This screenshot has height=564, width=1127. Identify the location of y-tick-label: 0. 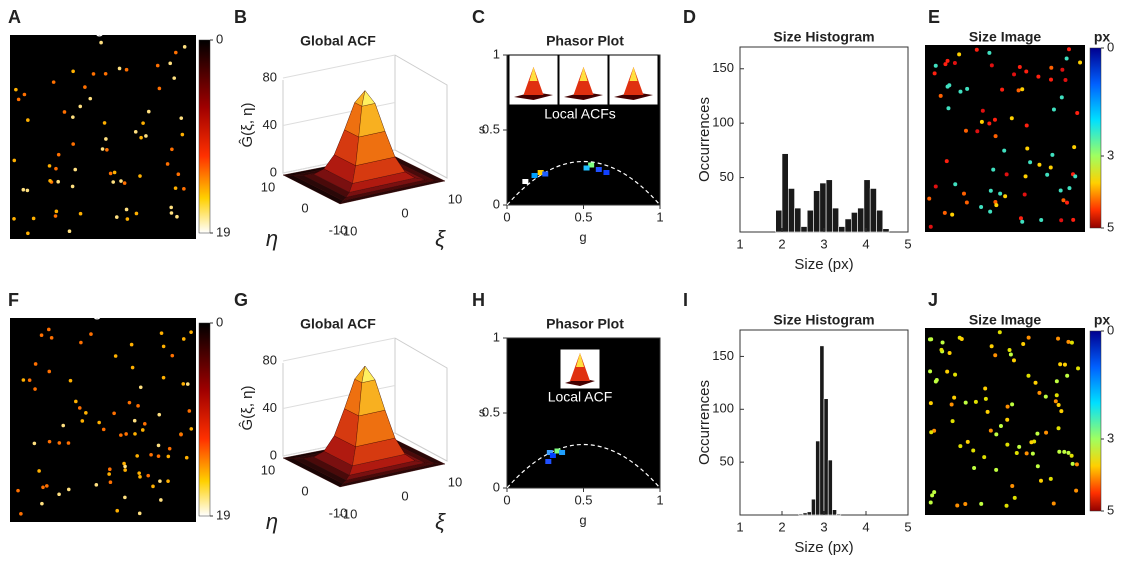
(496, 203).